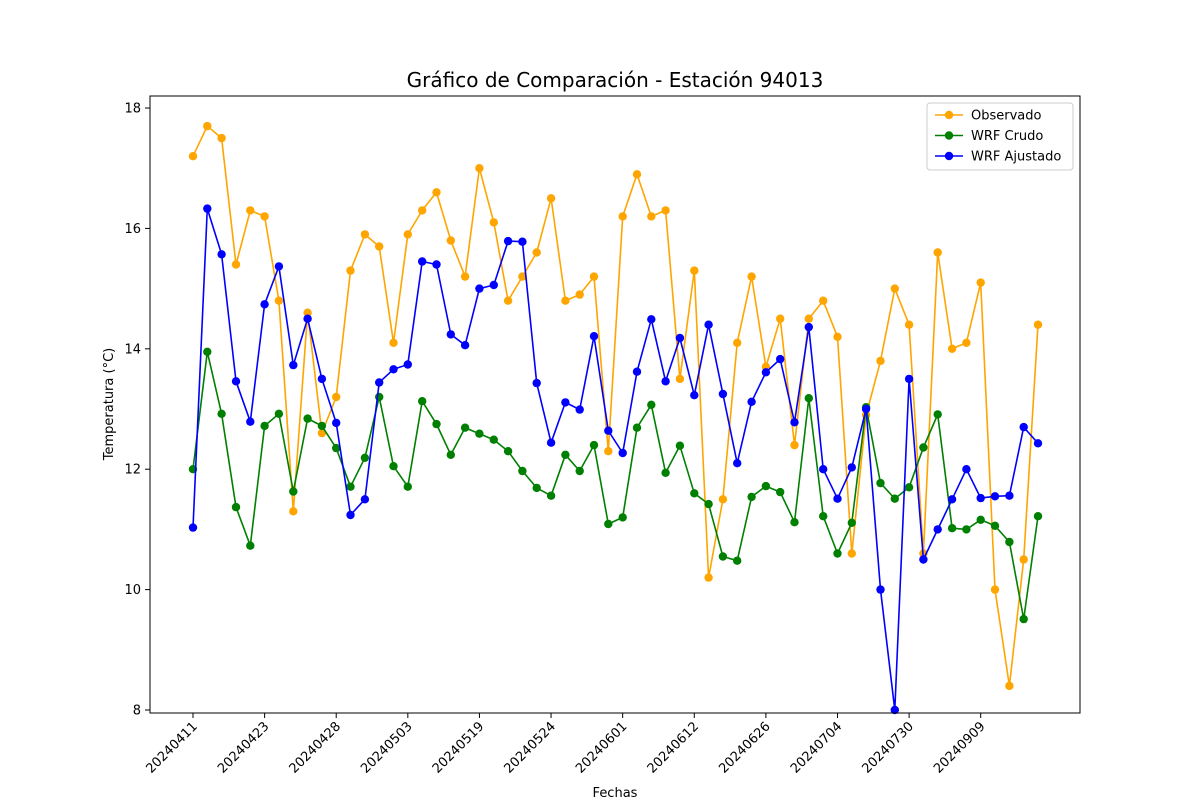  Describe the element at coordinates (988, 116) in the screenshot. I see `legend-entry-0: Observado` at that location.